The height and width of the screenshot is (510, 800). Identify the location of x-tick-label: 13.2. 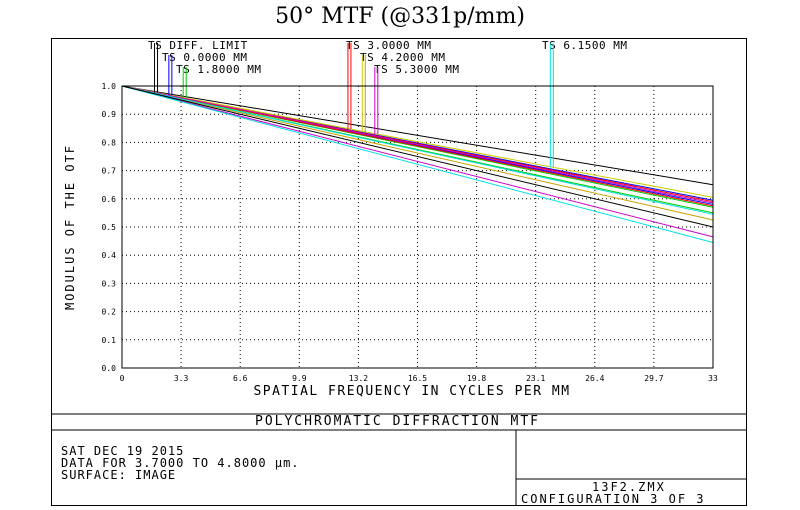
(358, 378).